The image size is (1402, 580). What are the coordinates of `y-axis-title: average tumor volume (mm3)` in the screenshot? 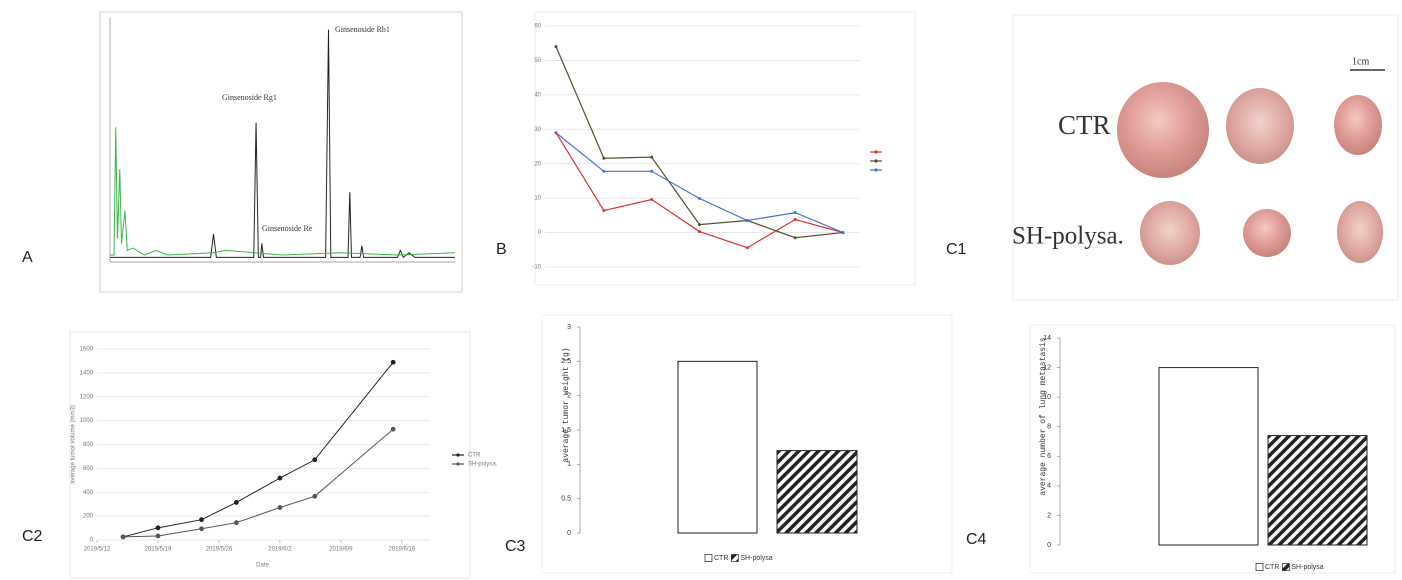 It's located at (74, 444).